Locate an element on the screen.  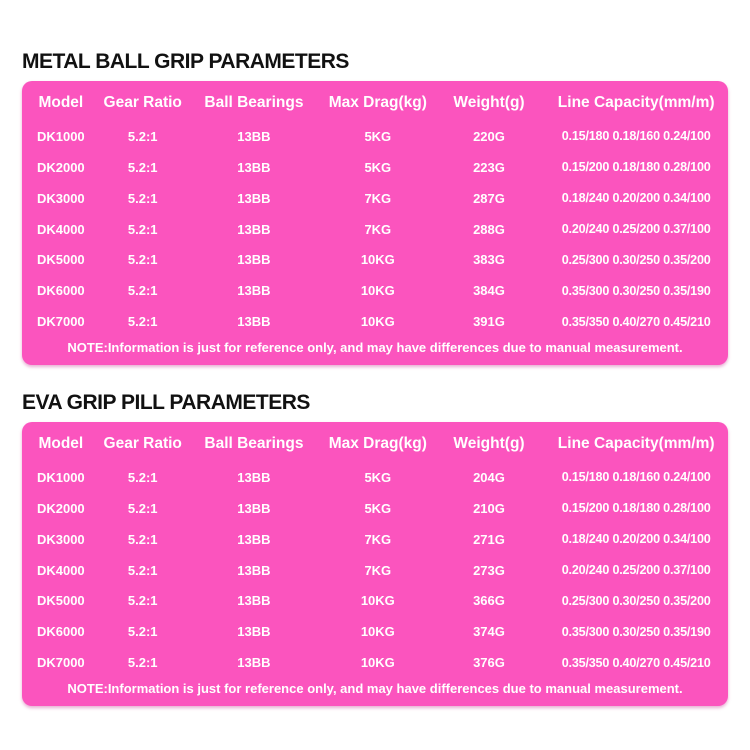
cell-weight: 366G is located at coordinates (489, 601).